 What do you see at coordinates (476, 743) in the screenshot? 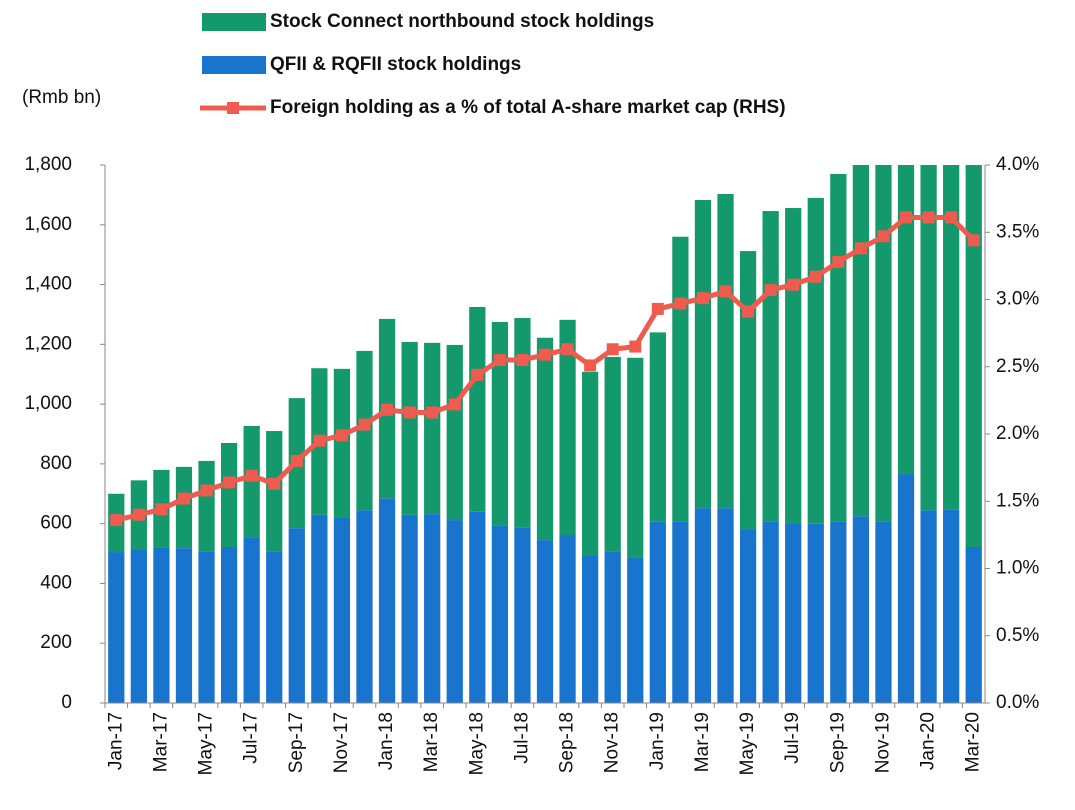
I see `x-tick-label: May-18` at bounding box center [476, 743].